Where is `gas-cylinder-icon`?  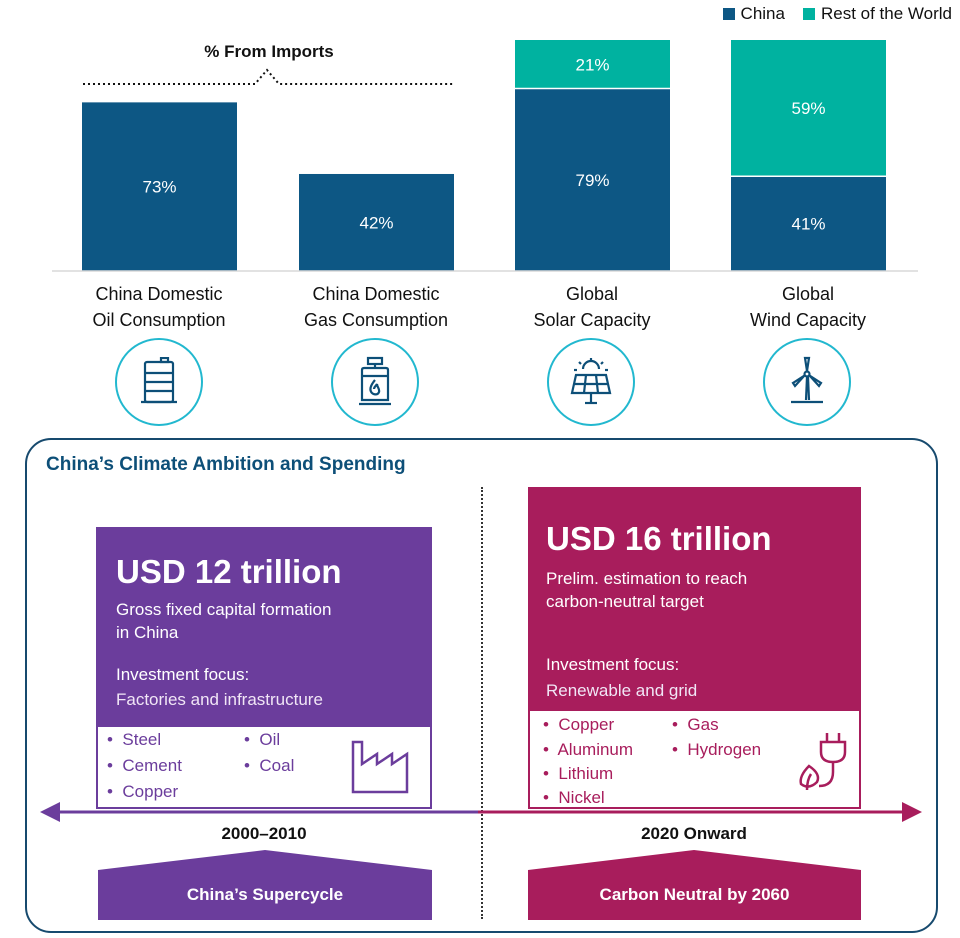 gas-cylinder-icon is located at coordinates (375, 382).